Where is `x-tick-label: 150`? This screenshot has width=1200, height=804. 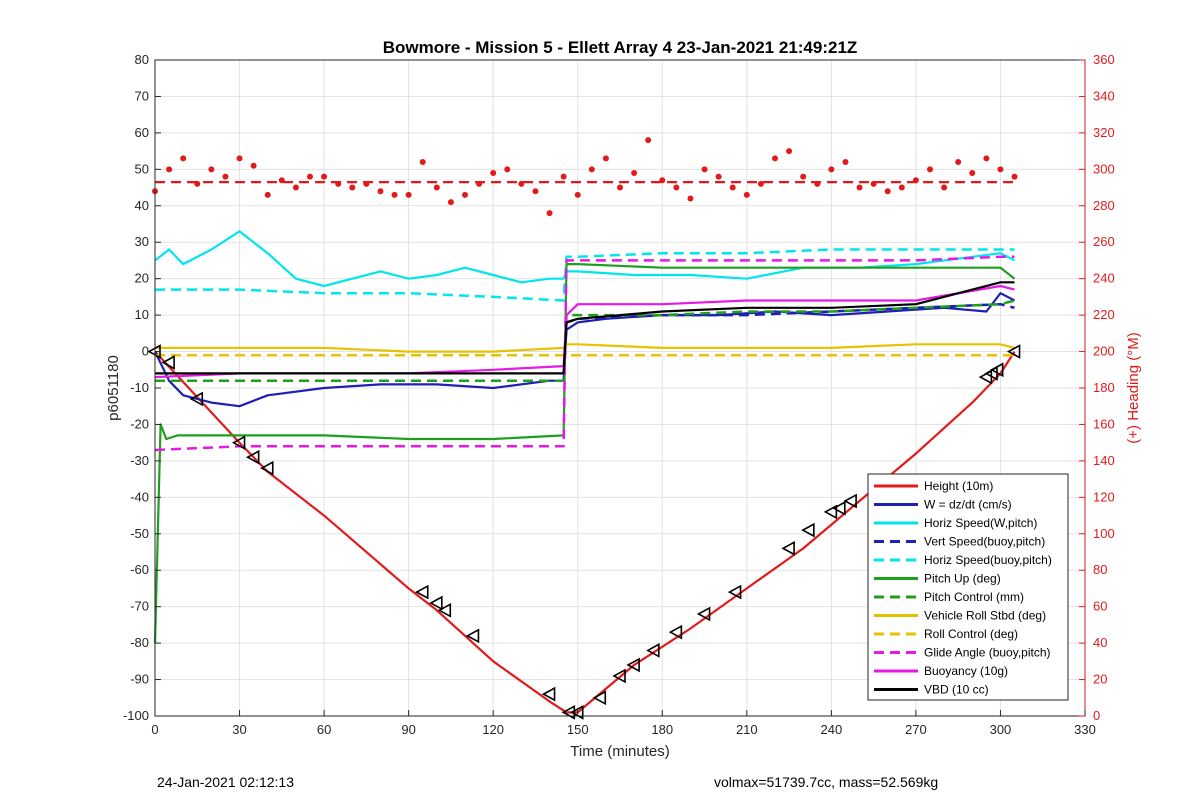
x-tick-label: 150 is located at coordinates (578, 729).